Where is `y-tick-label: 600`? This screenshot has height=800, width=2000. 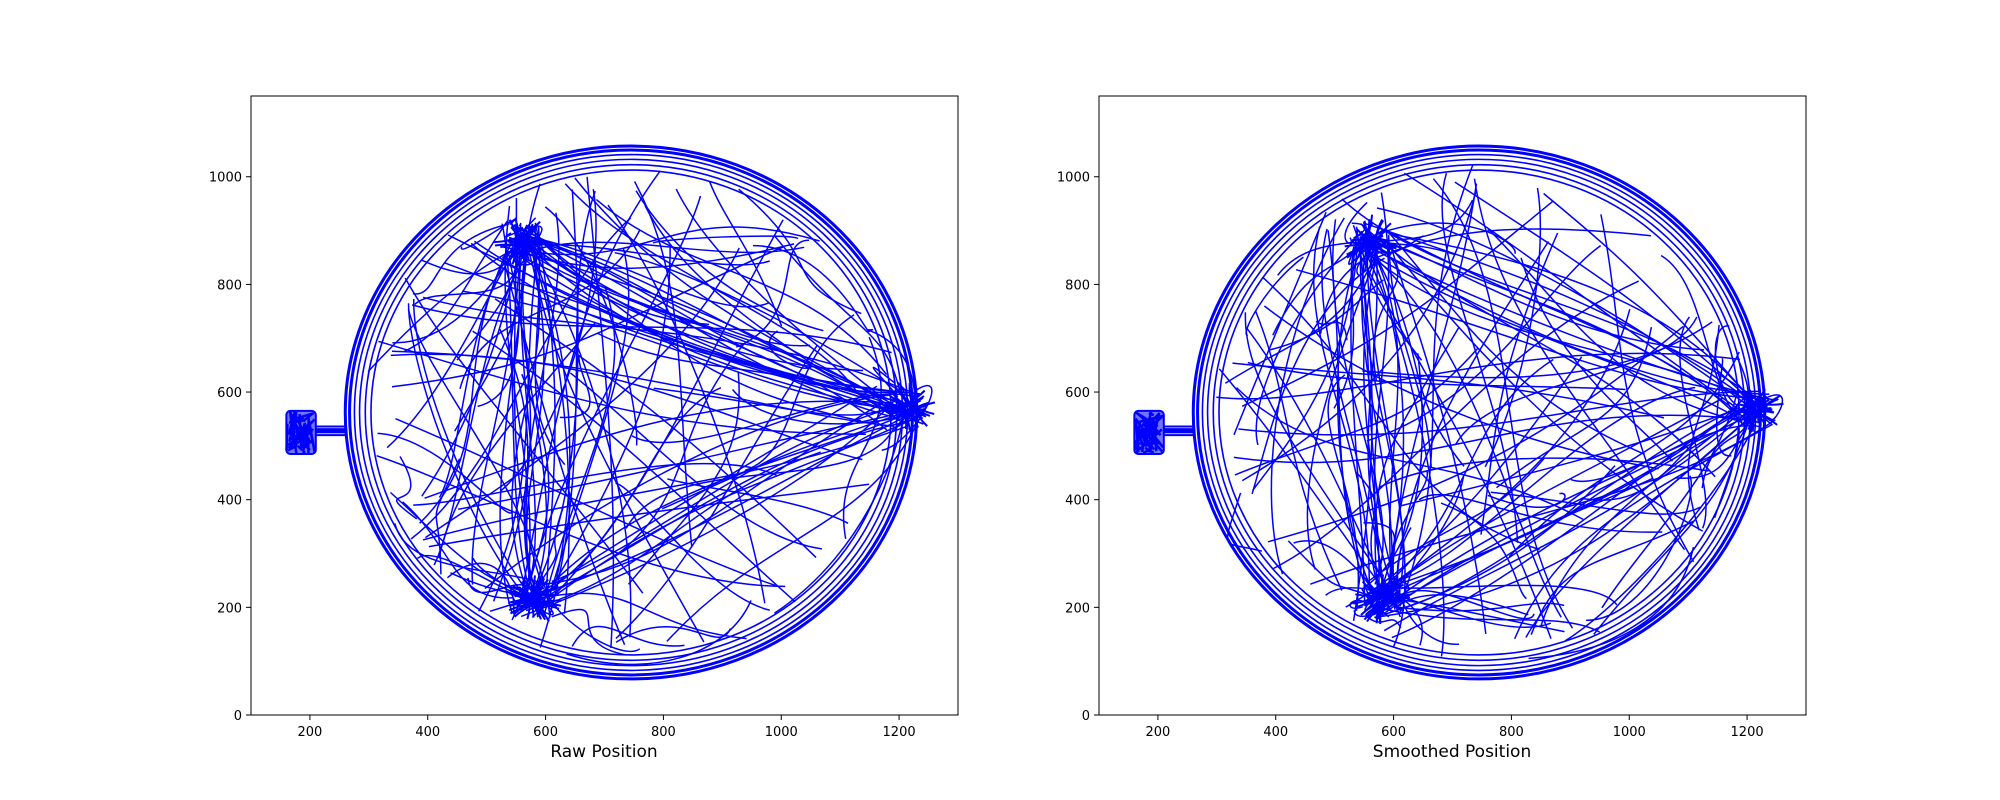
y-tick-label: 600 is located at coordinates (1077, 393).